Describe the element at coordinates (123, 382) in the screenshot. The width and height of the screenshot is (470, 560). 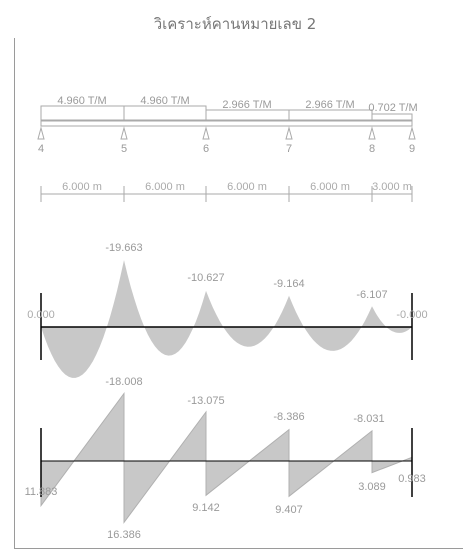
I see `shear-label: -18.008` at that location.